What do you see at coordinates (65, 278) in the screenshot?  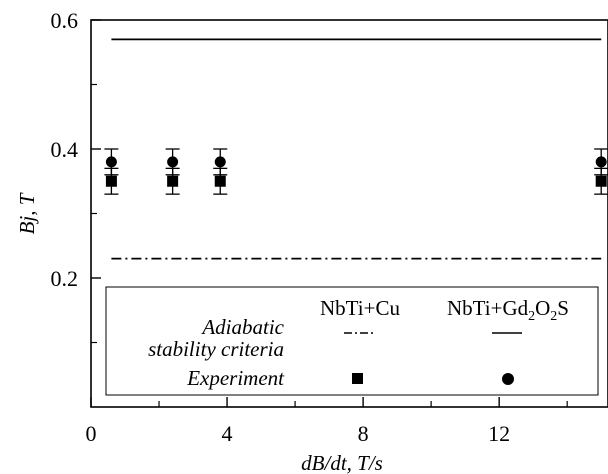 I see `y-tick-label-0-2: 0.2` at bounding box center [65, 278].